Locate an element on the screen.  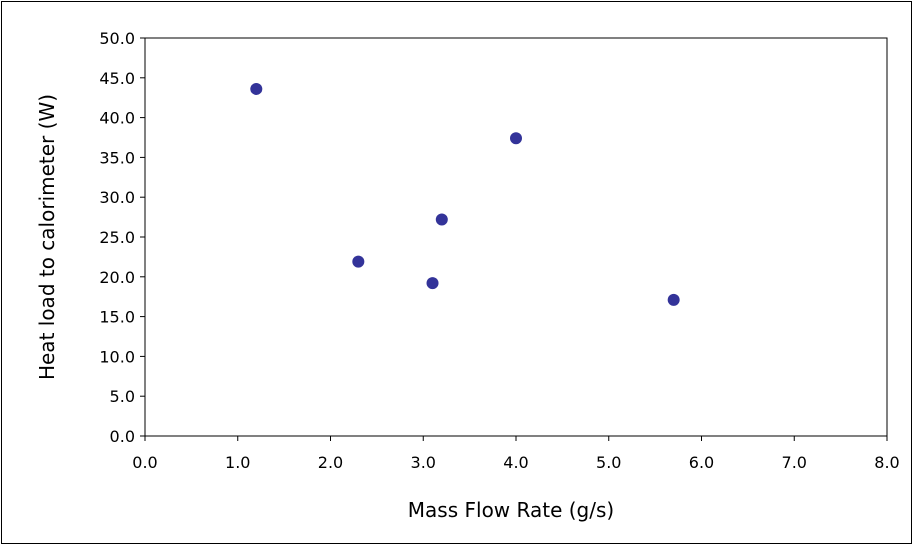
x-tick-label: 6.0 is located at coordinates (701, 462).